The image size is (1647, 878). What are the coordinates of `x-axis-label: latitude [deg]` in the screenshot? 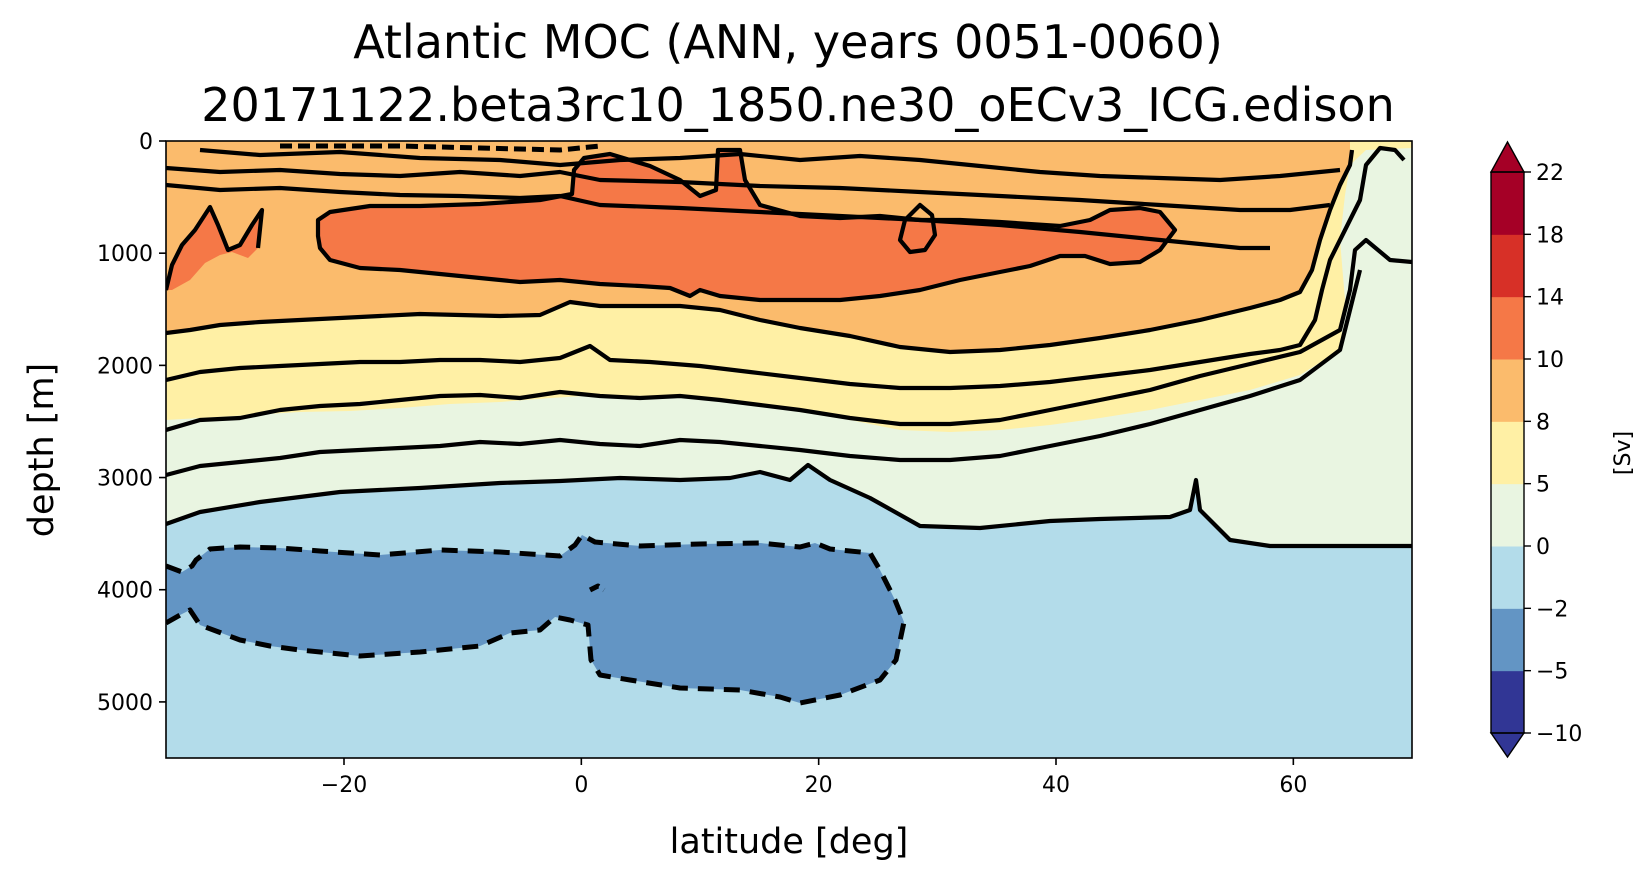 It's located at (789, 842).